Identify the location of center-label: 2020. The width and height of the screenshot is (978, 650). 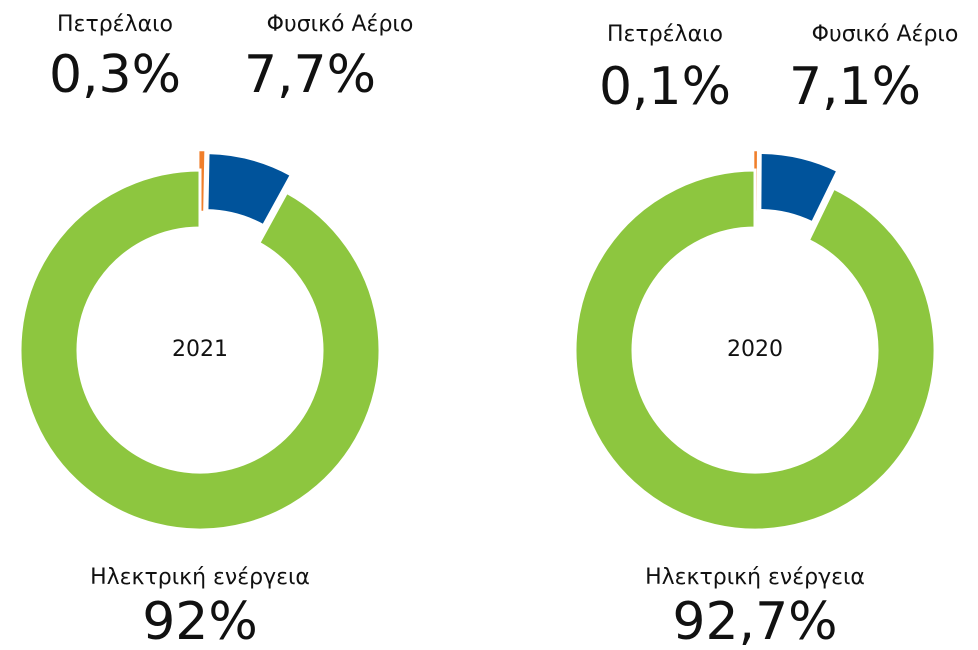
(755, 349).